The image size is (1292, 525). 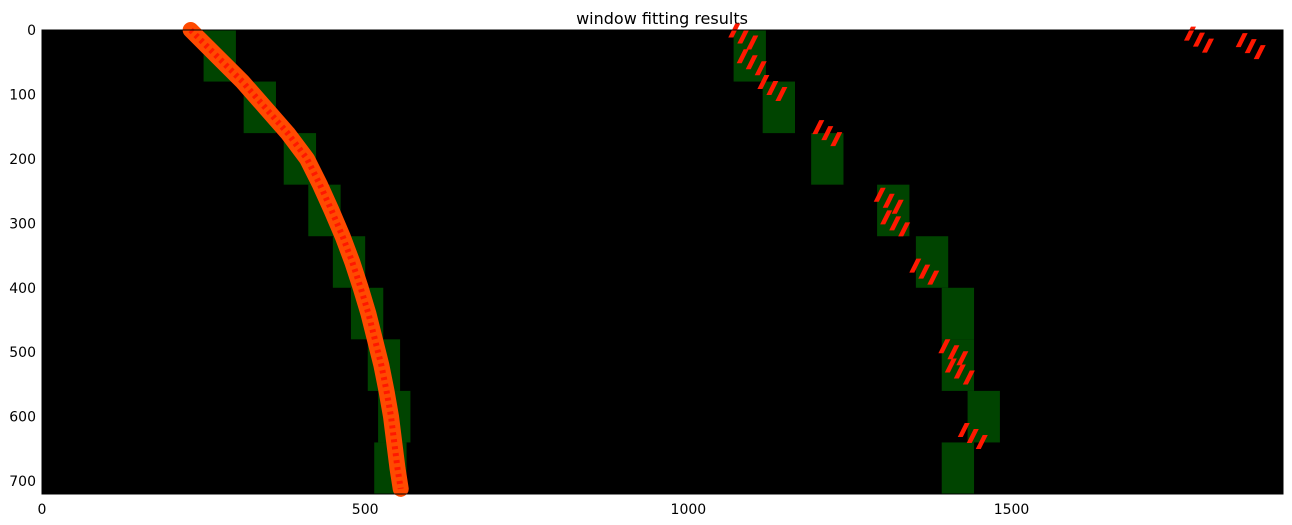 I want to click on y-tick-label-5: 500, so click(x=22, y=353).